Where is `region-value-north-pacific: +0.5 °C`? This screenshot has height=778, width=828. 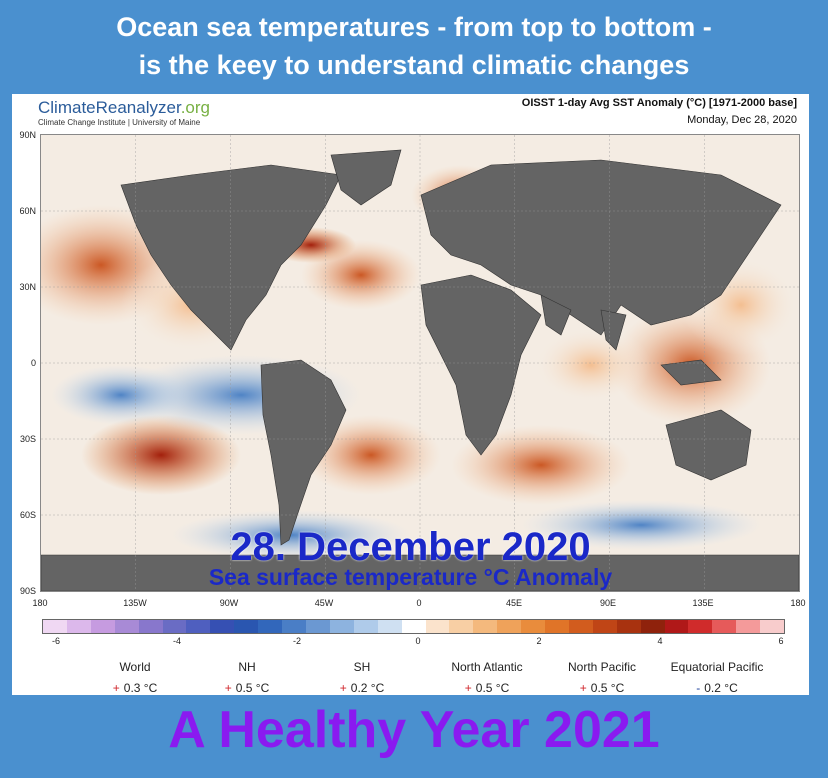 region-value-north-pacific: +0.5 °C is located at coordinates (602, 688).